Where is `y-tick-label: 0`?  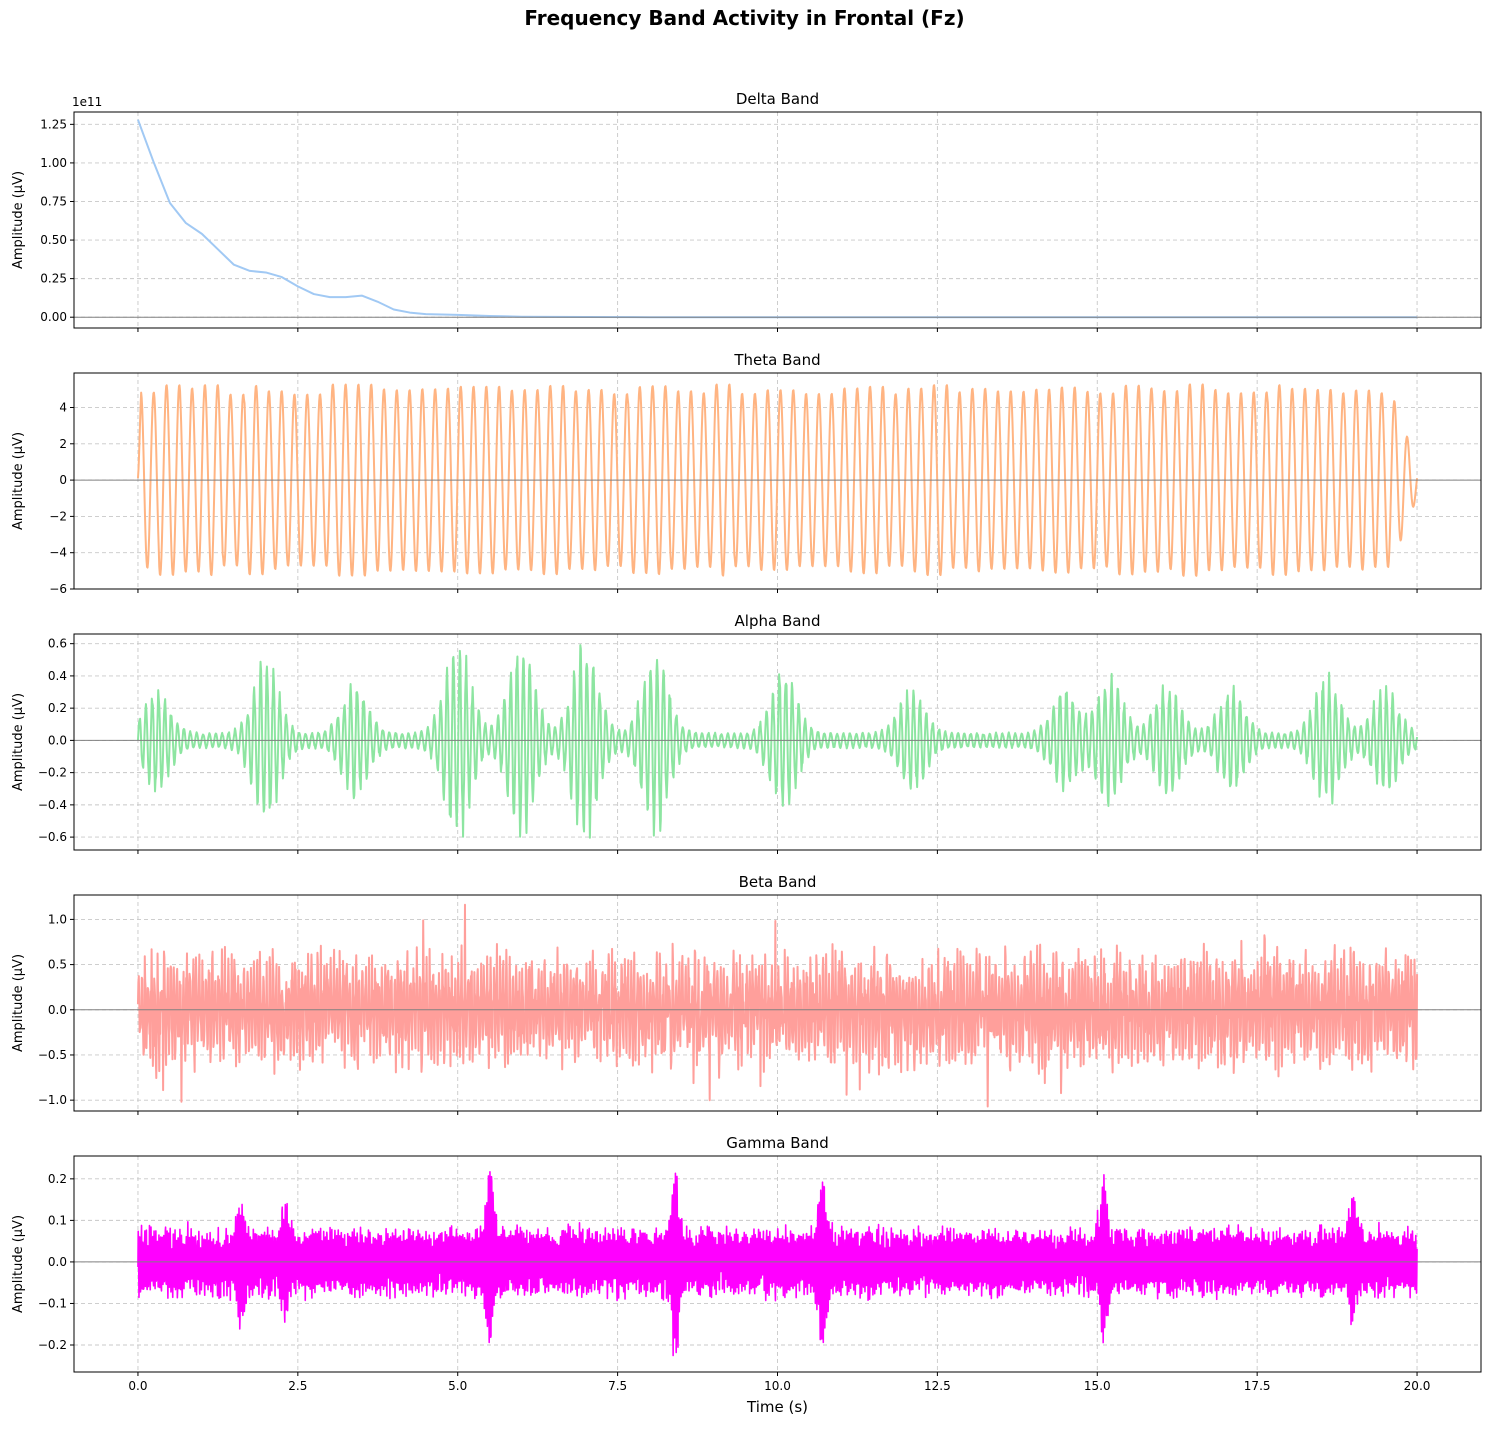
y-tick-label: 0 is located at coordinates (63, 480).